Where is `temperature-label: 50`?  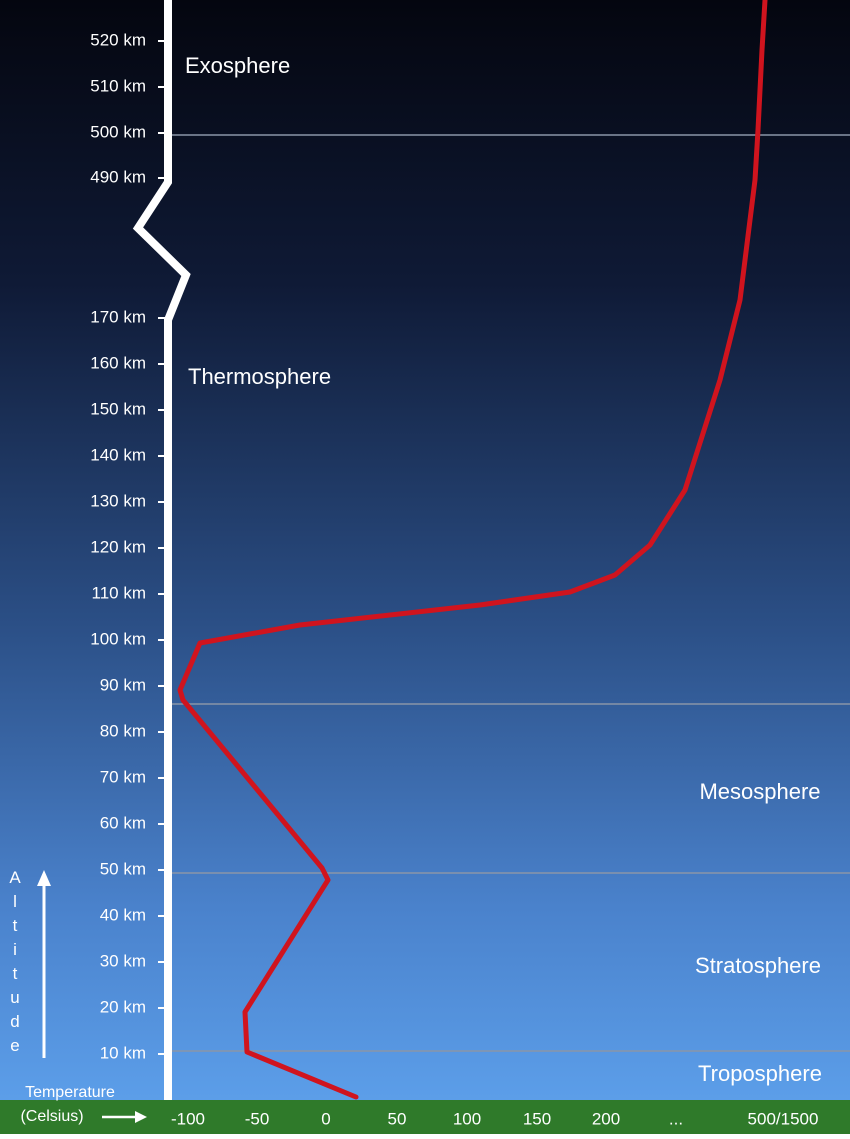
temperature-label: 50 is located at coordinates (397, 1118).